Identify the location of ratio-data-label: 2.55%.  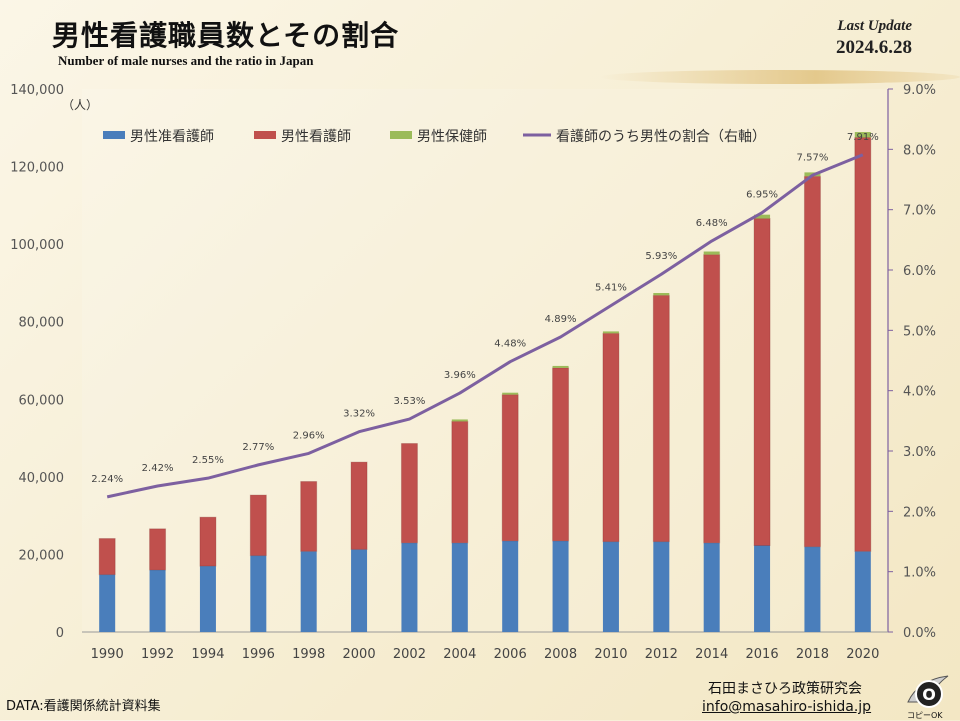
(208, 460).